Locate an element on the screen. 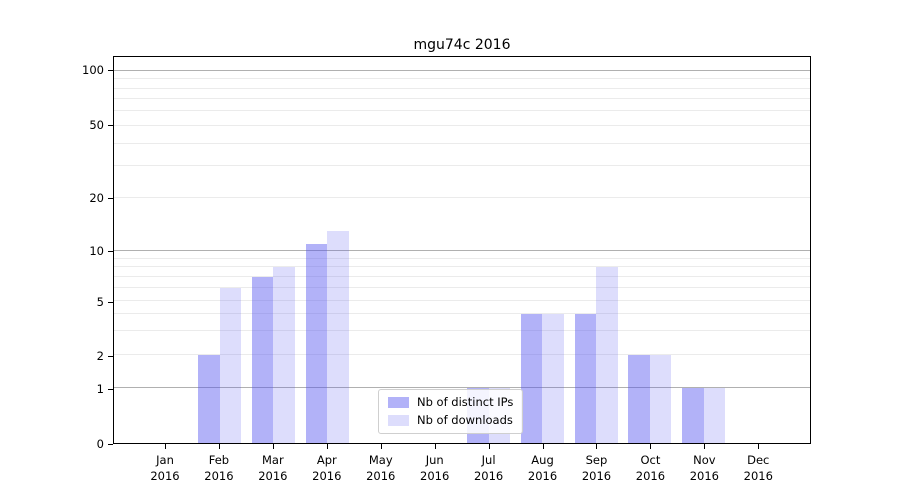 The image size is (900, 500). legend-swatch-downloads is located at coordinates (398, 420).